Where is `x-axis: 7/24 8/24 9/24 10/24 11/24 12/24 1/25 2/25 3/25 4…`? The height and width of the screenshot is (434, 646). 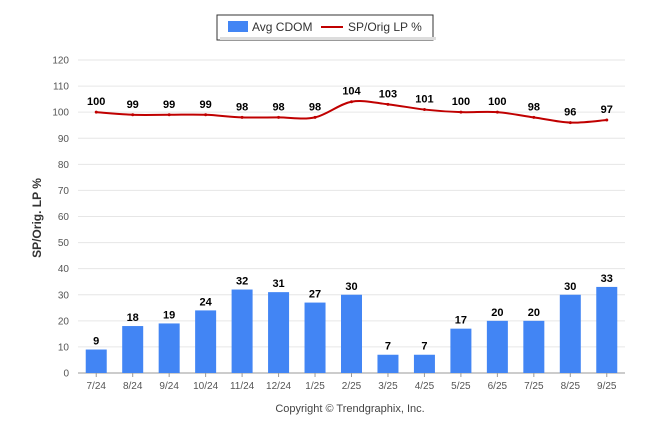
x-axis: 7/24 8/24 9/24 10/24 11/24 12/24 1/25 2/25 3/25 4… is located at coordinates (351, 382).